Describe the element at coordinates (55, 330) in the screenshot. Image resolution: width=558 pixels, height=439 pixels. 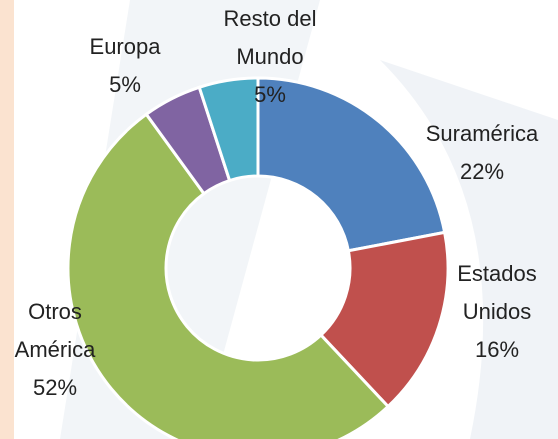
I see `category-label: Otros América` at that location.